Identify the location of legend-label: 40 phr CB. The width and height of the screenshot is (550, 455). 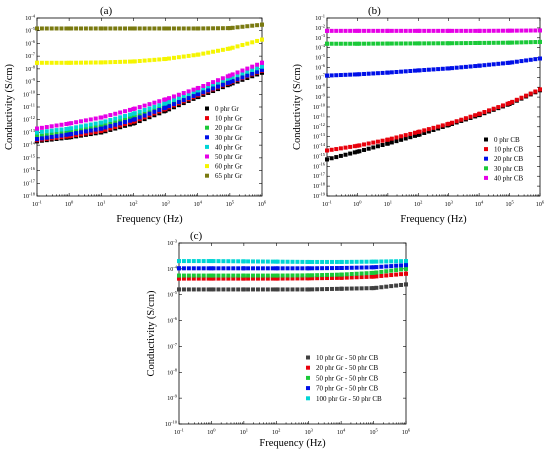
(509, 178).